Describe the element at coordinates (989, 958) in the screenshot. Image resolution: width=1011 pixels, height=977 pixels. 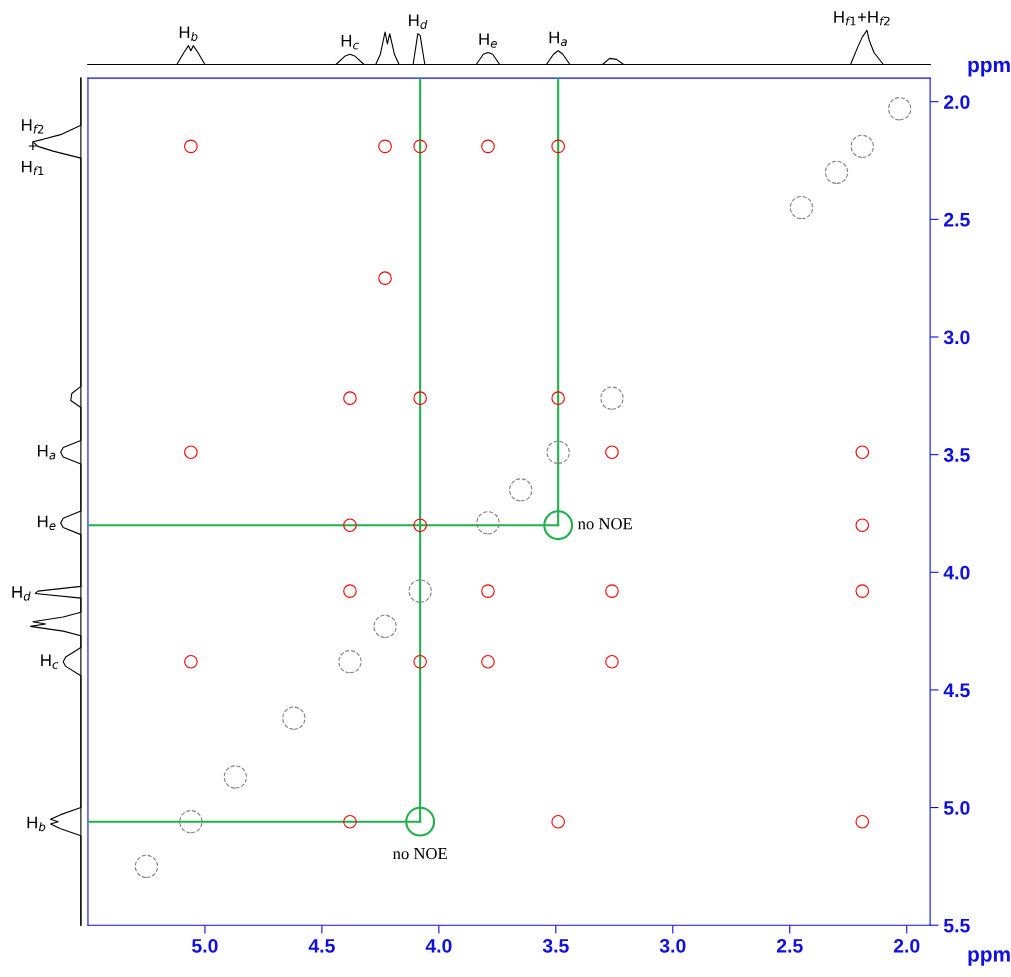
I see `x-axis-title: ppm` at that location.